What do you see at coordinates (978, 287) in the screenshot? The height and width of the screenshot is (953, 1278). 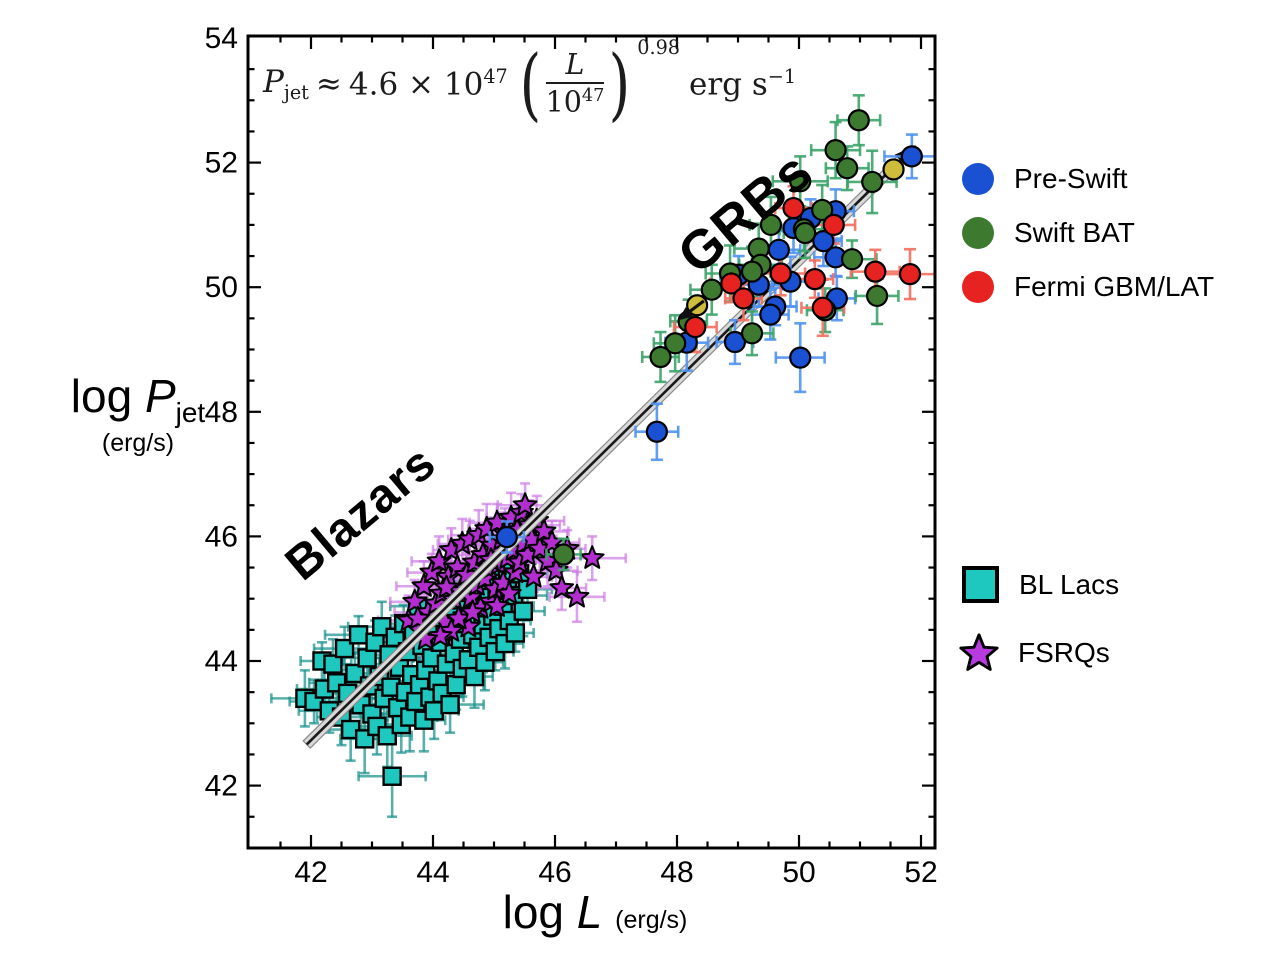 I see `fermi-circle-icon` at bounding box center [978, 287].